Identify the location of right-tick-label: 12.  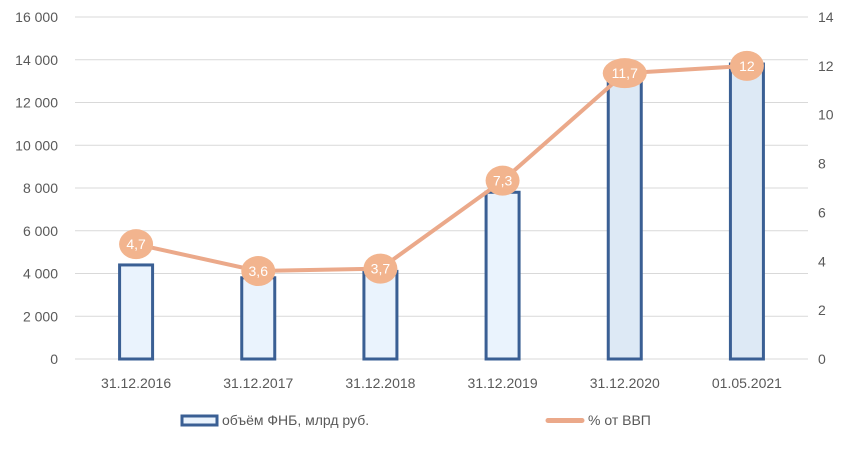
(826, 66).